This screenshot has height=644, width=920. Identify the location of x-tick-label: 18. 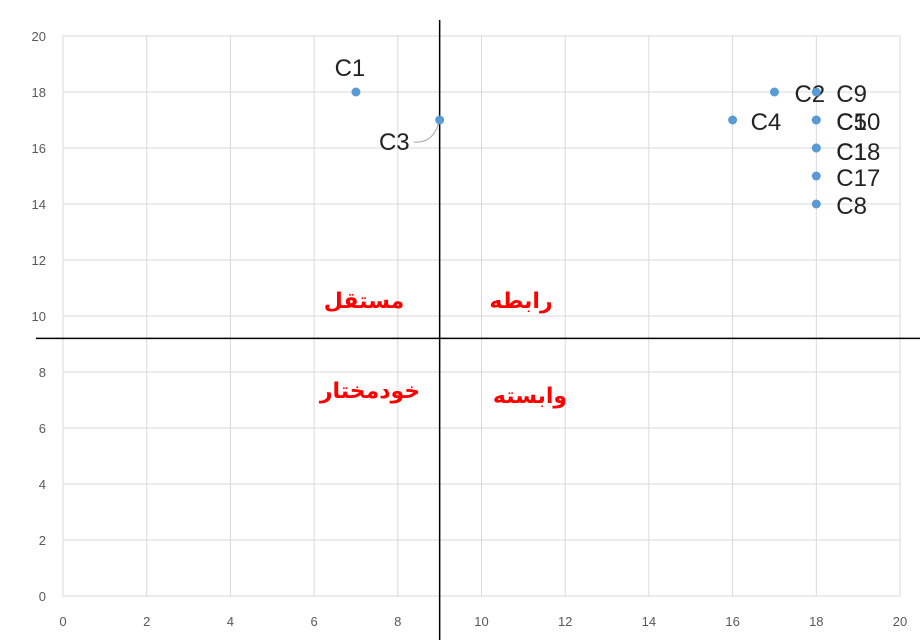
(816, 621).